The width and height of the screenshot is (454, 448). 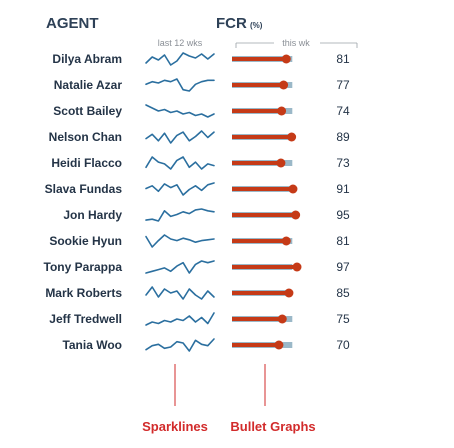 What do you see at coordinates (343, 137) in the screenshot?
I see `fcr-value: 89` at bounding box center [343, 137].